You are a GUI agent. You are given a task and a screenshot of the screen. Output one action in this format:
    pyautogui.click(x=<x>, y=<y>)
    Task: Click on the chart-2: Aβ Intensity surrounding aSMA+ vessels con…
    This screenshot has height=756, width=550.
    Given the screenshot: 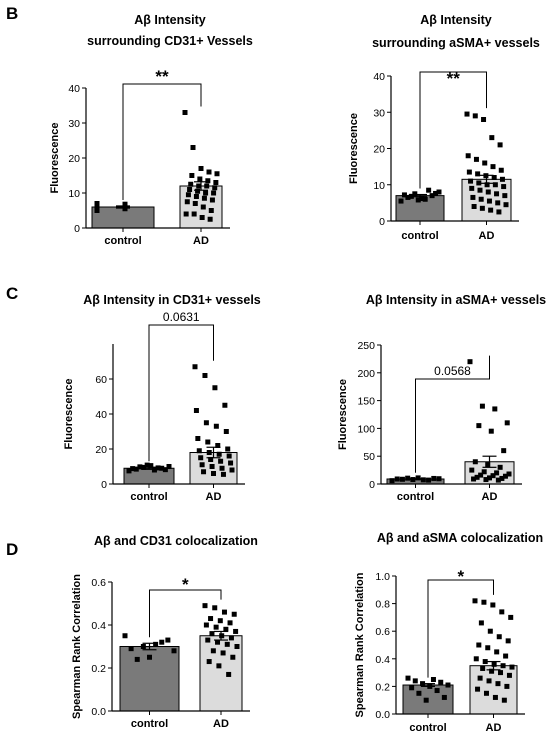 What is the action you would take?
    pyautogui.click(x=444, y=127)
    